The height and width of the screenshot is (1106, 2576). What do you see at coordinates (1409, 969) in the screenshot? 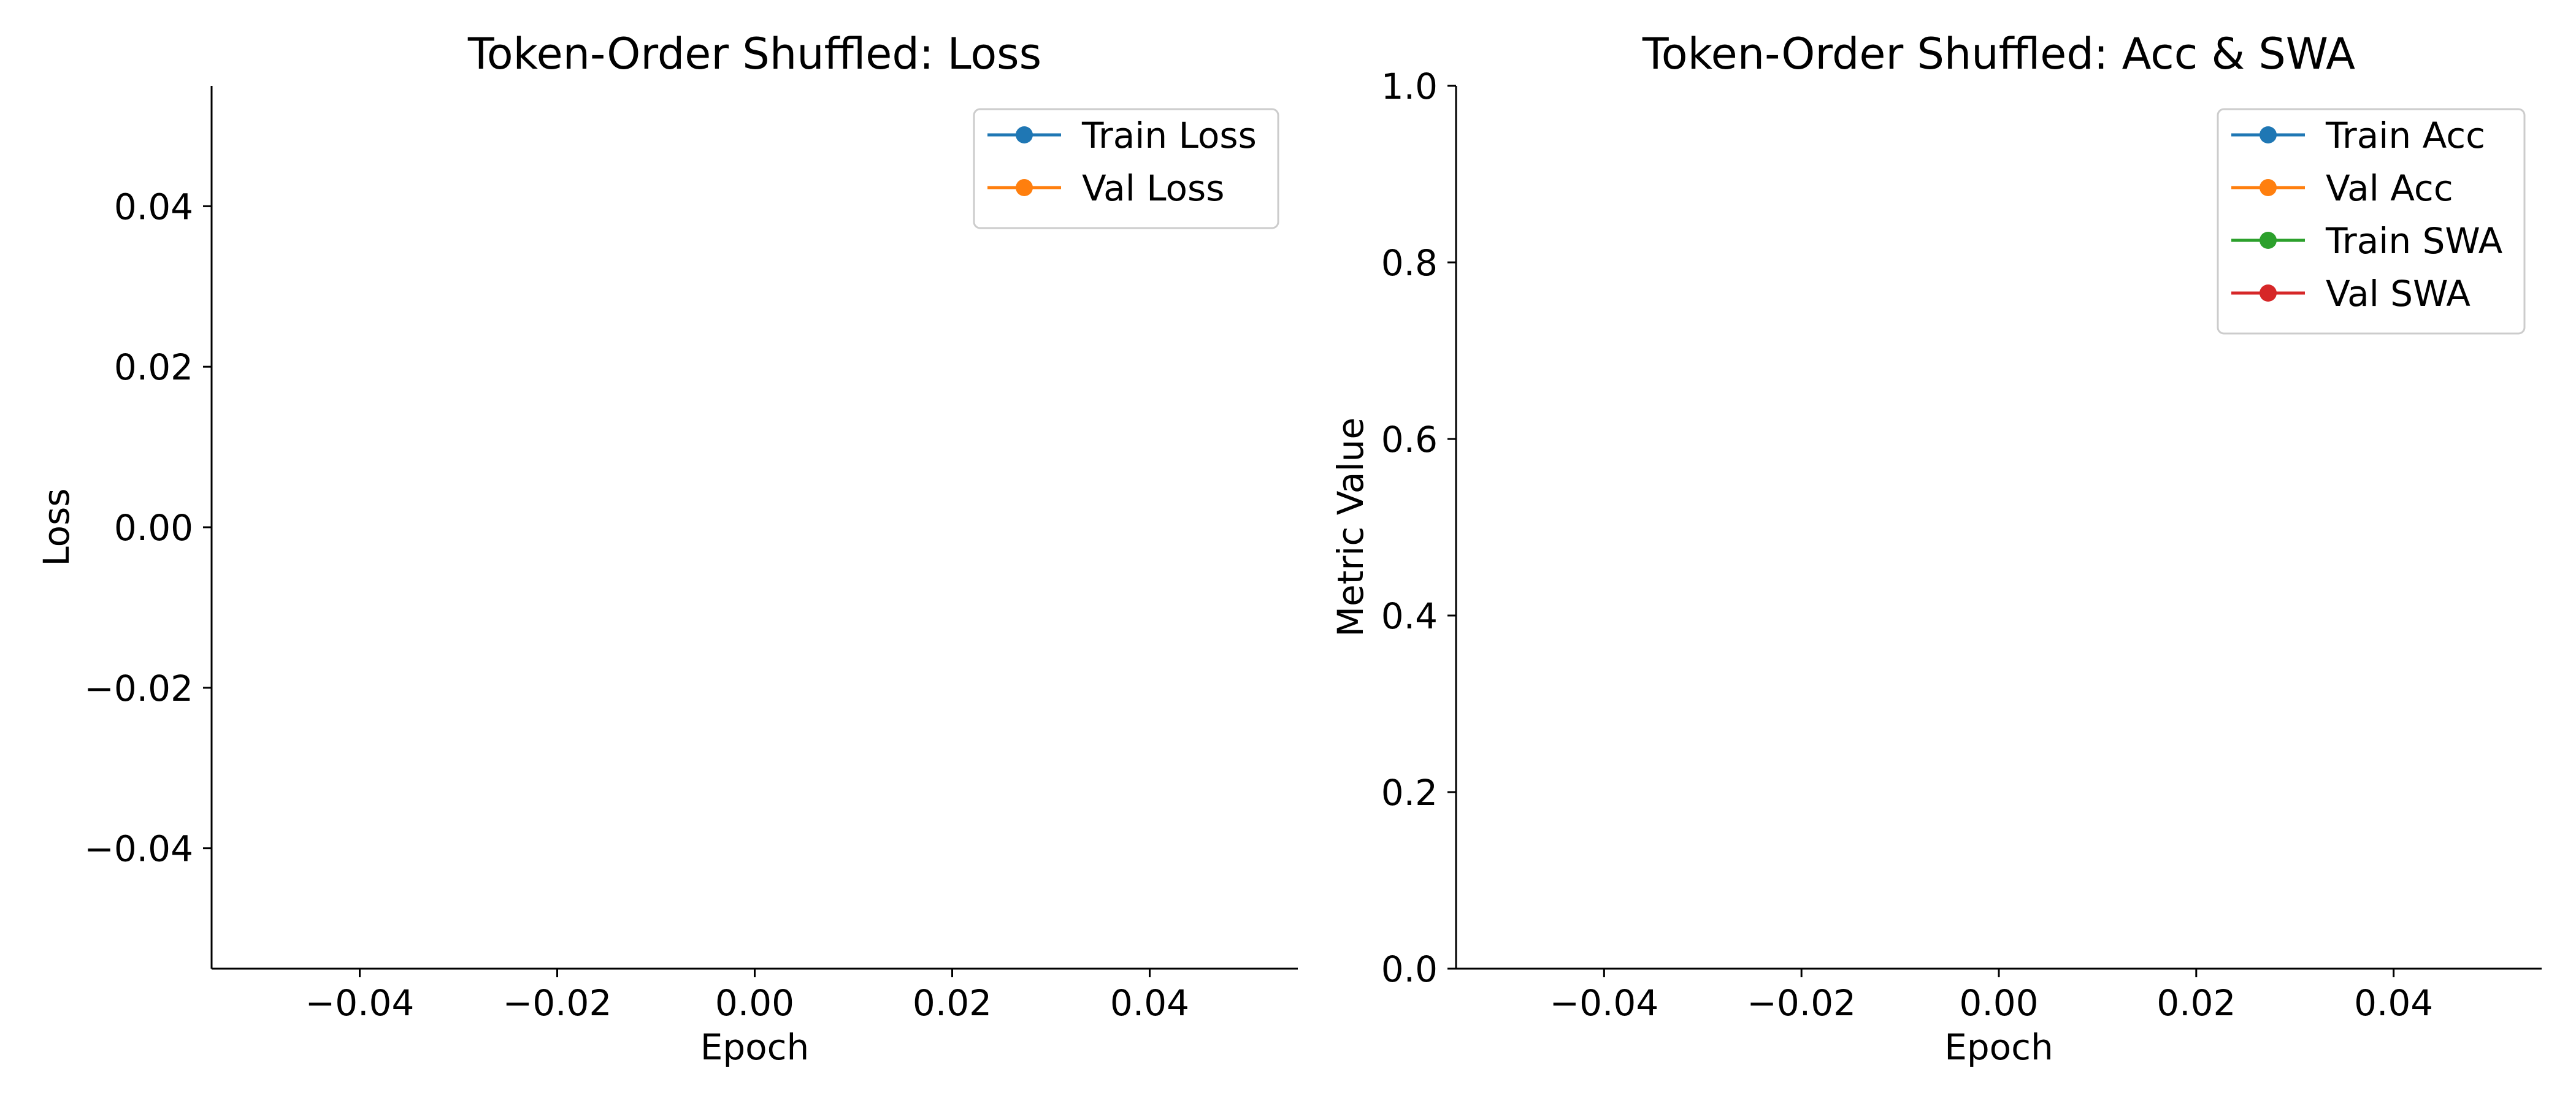
I see `panel-2-y-tick-label: 0.0` at bounding box center [1409, 969].